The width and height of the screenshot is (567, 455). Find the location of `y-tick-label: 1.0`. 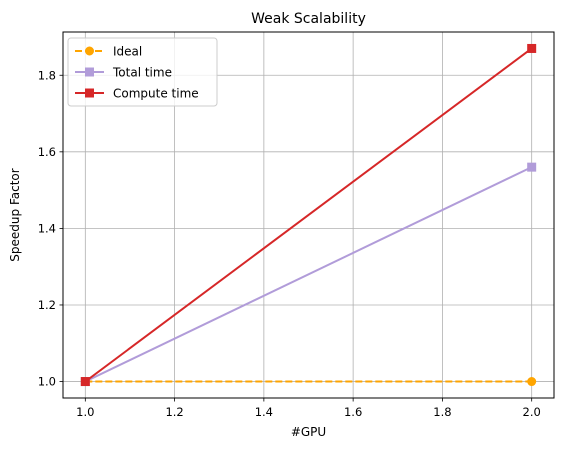

y-tick-label: 1.0 is located at coordinates (47, 382).